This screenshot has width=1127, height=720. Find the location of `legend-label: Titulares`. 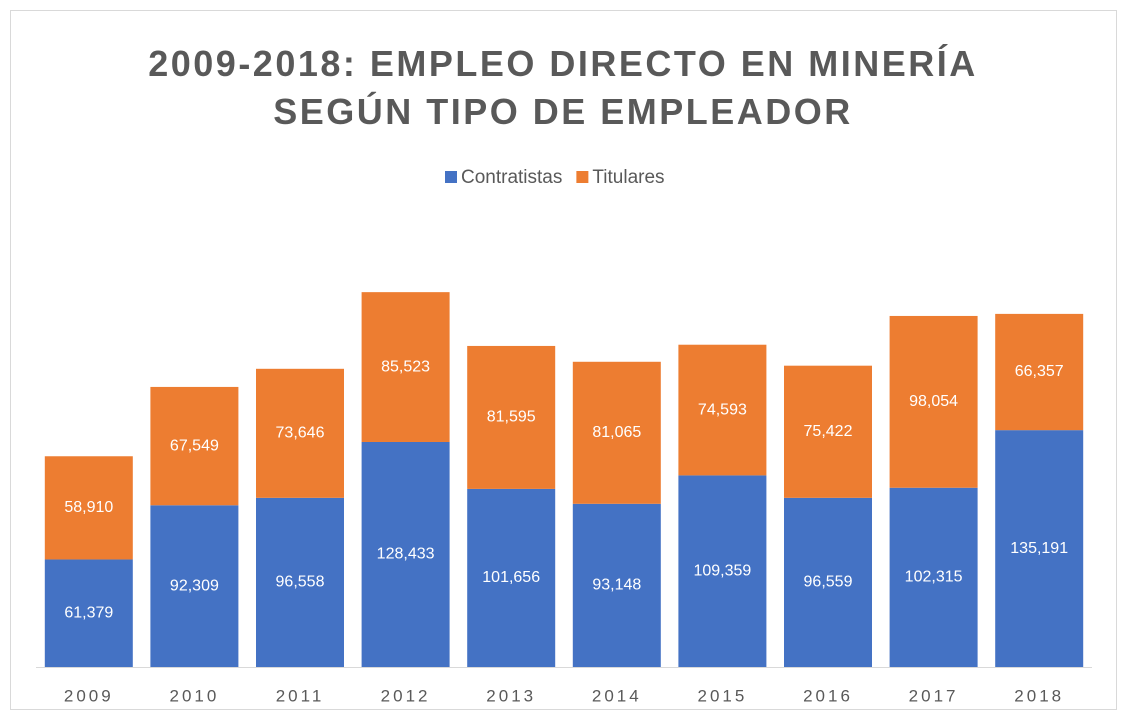

legend-label: Titulares is located at coordinates (628, 177).